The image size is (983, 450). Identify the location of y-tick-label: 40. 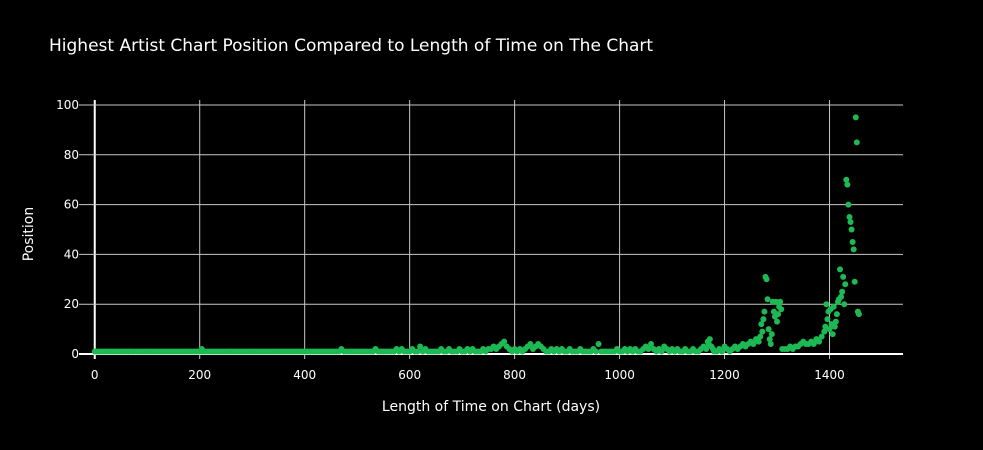
(71, 254).